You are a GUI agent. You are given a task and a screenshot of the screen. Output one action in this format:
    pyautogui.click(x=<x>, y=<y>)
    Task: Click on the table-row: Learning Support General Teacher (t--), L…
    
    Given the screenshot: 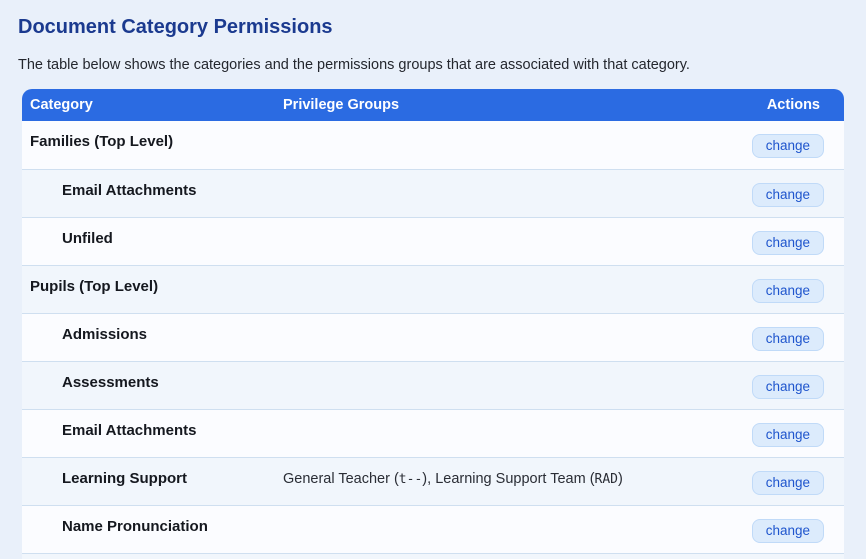 What is the action you would take?
    pyautogui.click(x=433, y=481)
    